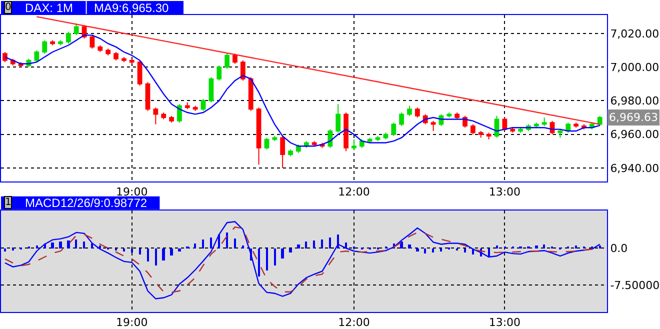 The width and height of the screenshot is (660, 329). Describe the element at coordinates (635, 101) in the screenshot. I see `y-tick-label: 6,980.00` at that location.